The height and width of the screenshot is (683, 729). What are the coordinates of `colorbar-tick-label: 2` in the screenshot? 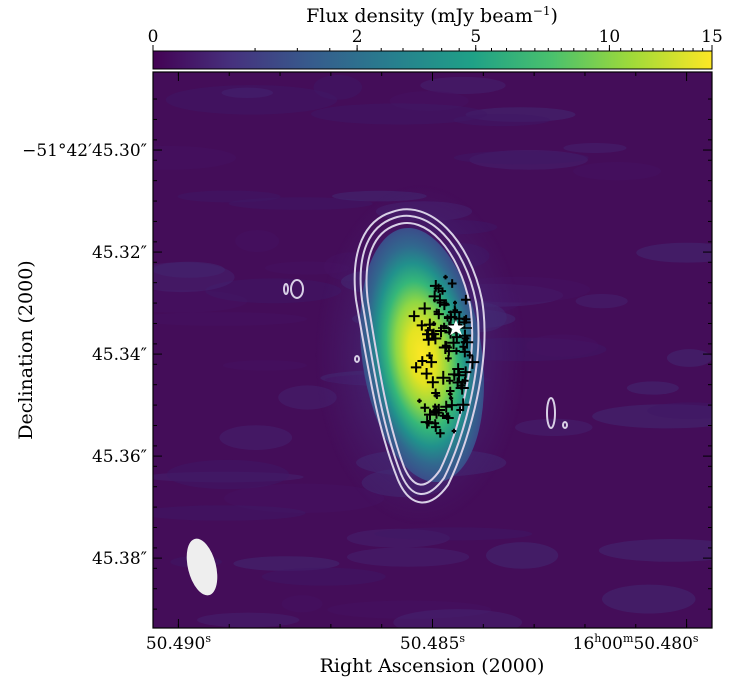 It's located at (357, 37).